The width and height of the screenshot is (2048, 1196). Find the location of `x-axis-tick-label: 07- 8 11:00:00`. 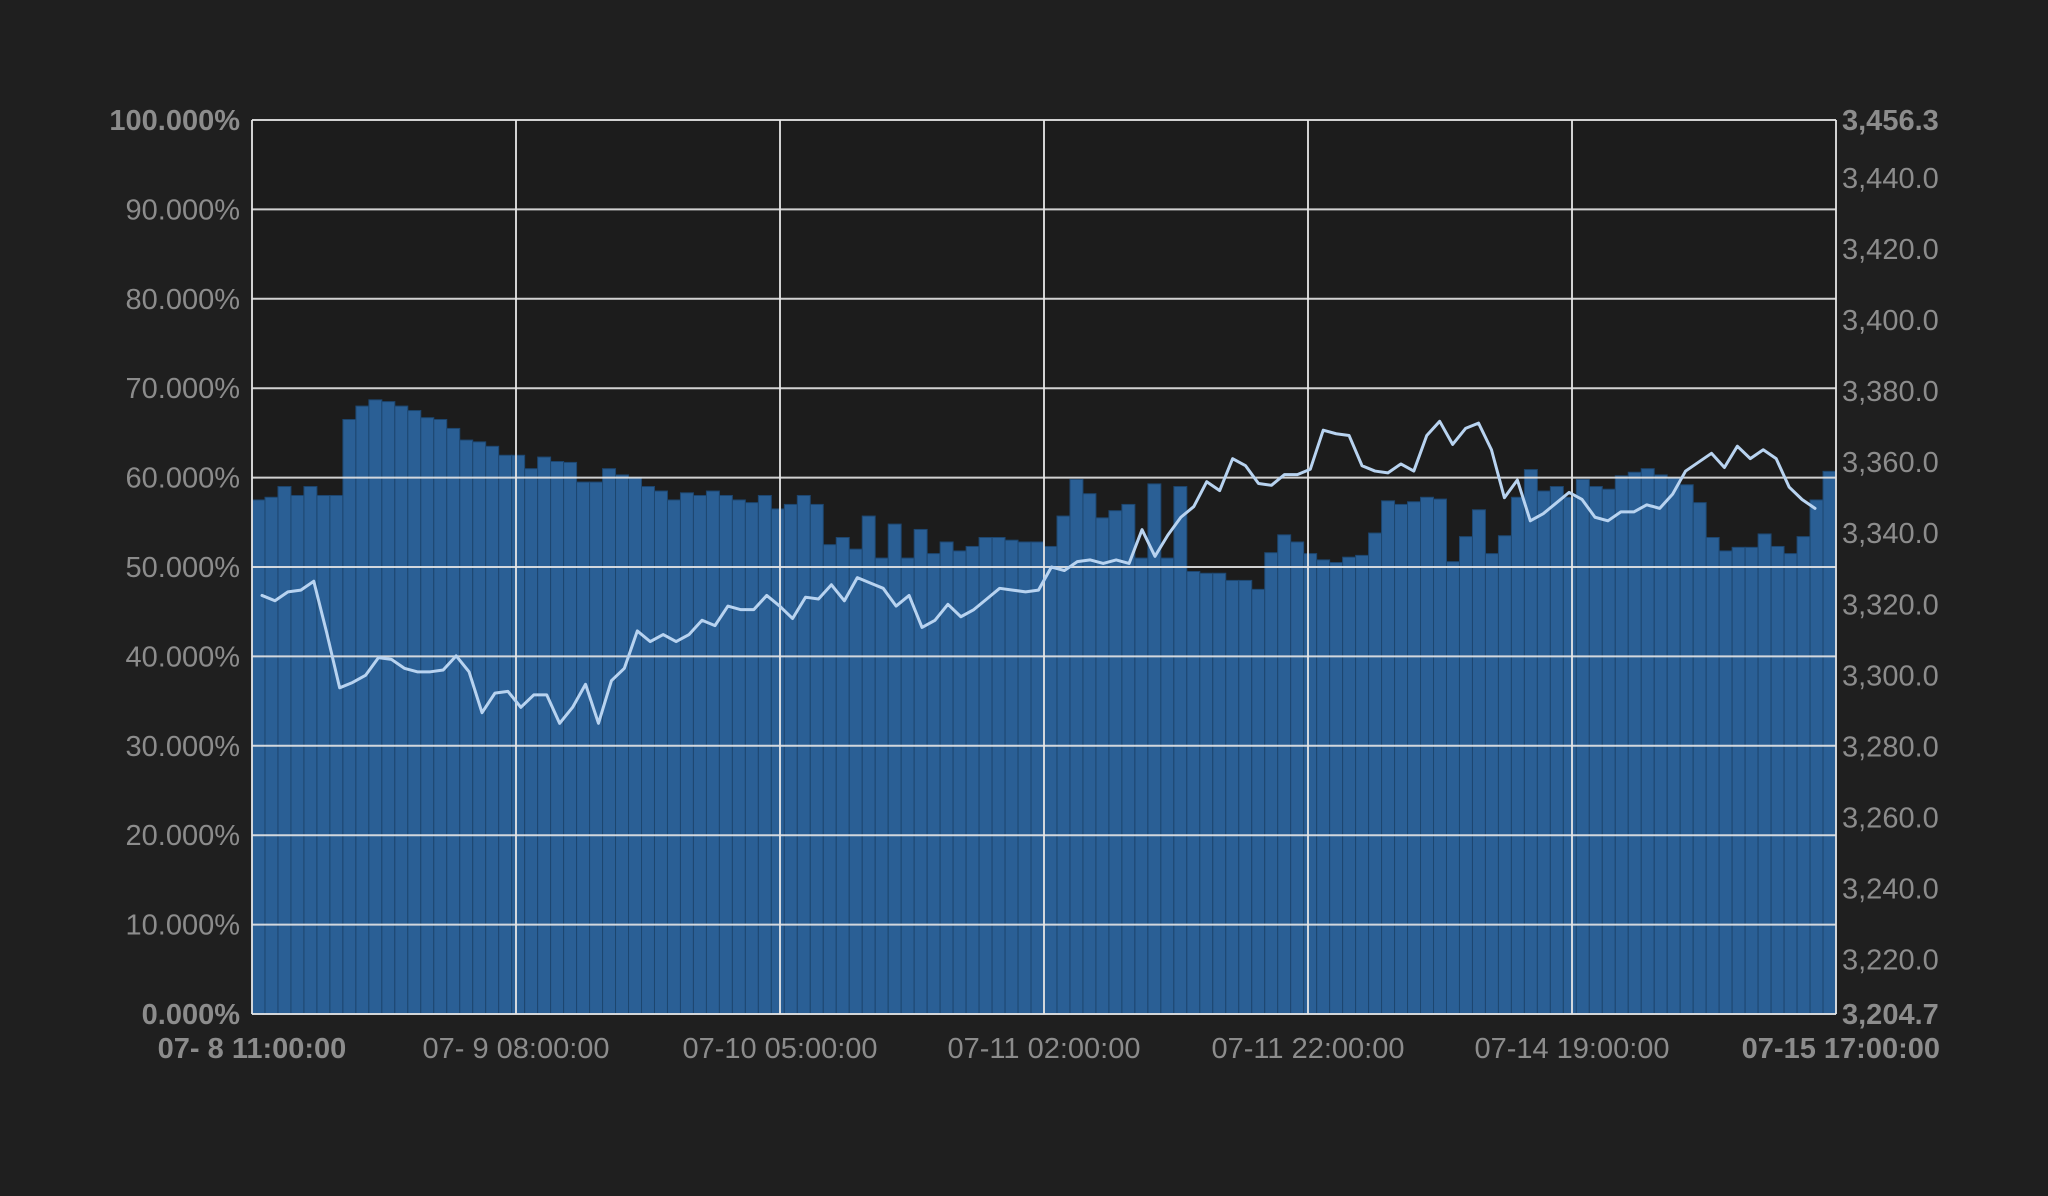

x-axis-tick-label: 07- 8 11:00:00 is located at coordinates (252, 1049).